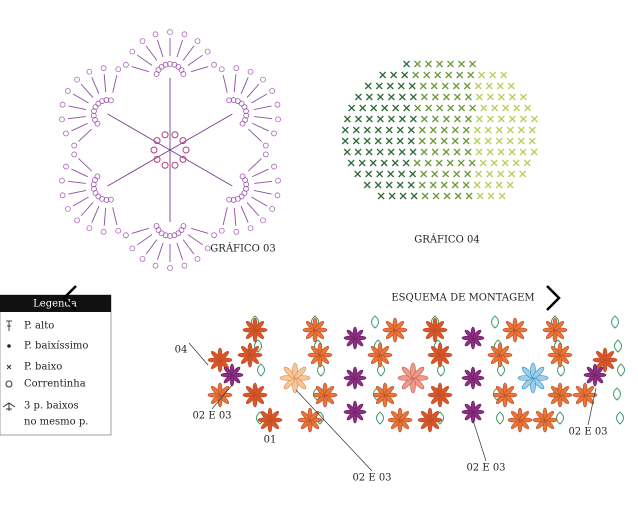 Image resolution: width=638 pixels, height=511 pixels. I want to click on next-arrow, so click(553, 298).